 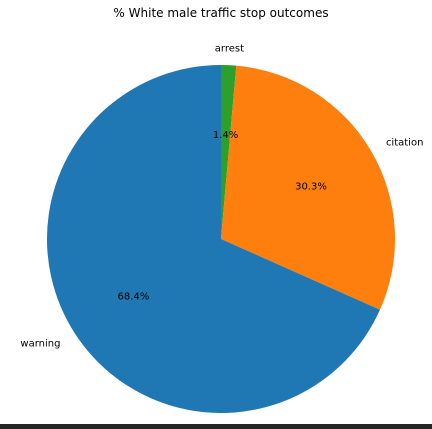 What do you see at coordinates (225, 135) in the screenshot?
I see `slice-percent-arrest: 1.4%` at bounding box center [225, 135].